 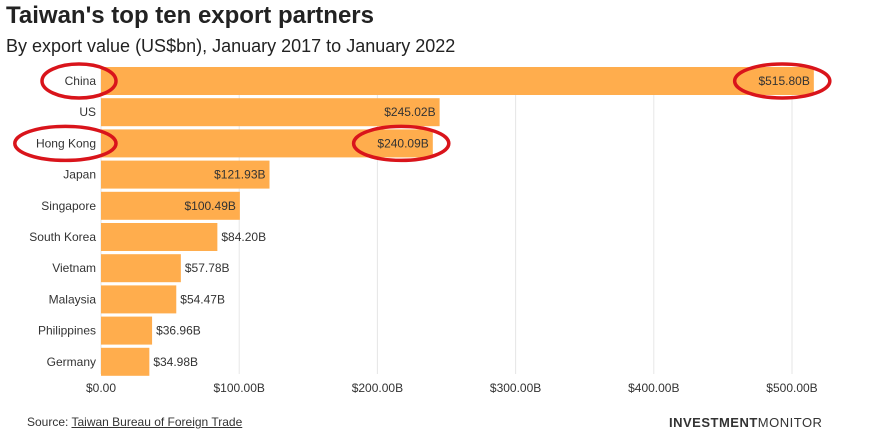 I want to click on category-label: Japan, so click(x=79, y=175).